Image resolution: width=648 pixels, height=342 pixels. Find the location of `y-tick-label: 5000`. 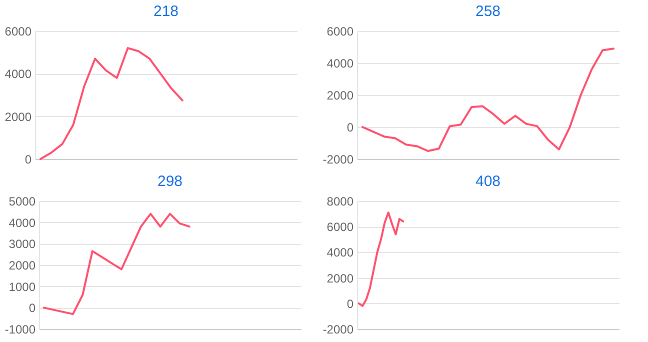

y-tick-label: 5000 is located at coordinates (22, 201).